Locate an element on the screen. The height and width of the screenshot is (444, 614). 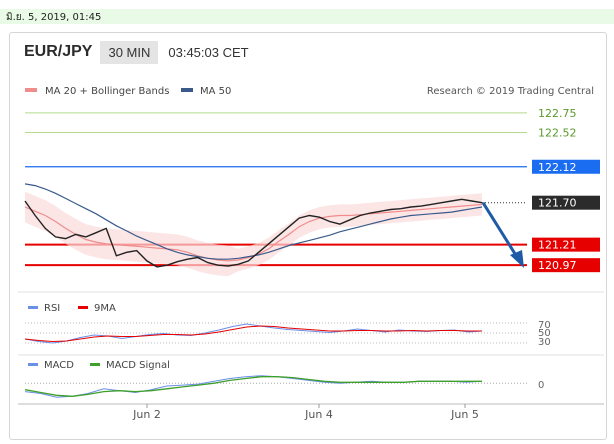
chart-header: EUR/JPY 30 MIN 03:45:03 CET is located at coordinates (136, 52).